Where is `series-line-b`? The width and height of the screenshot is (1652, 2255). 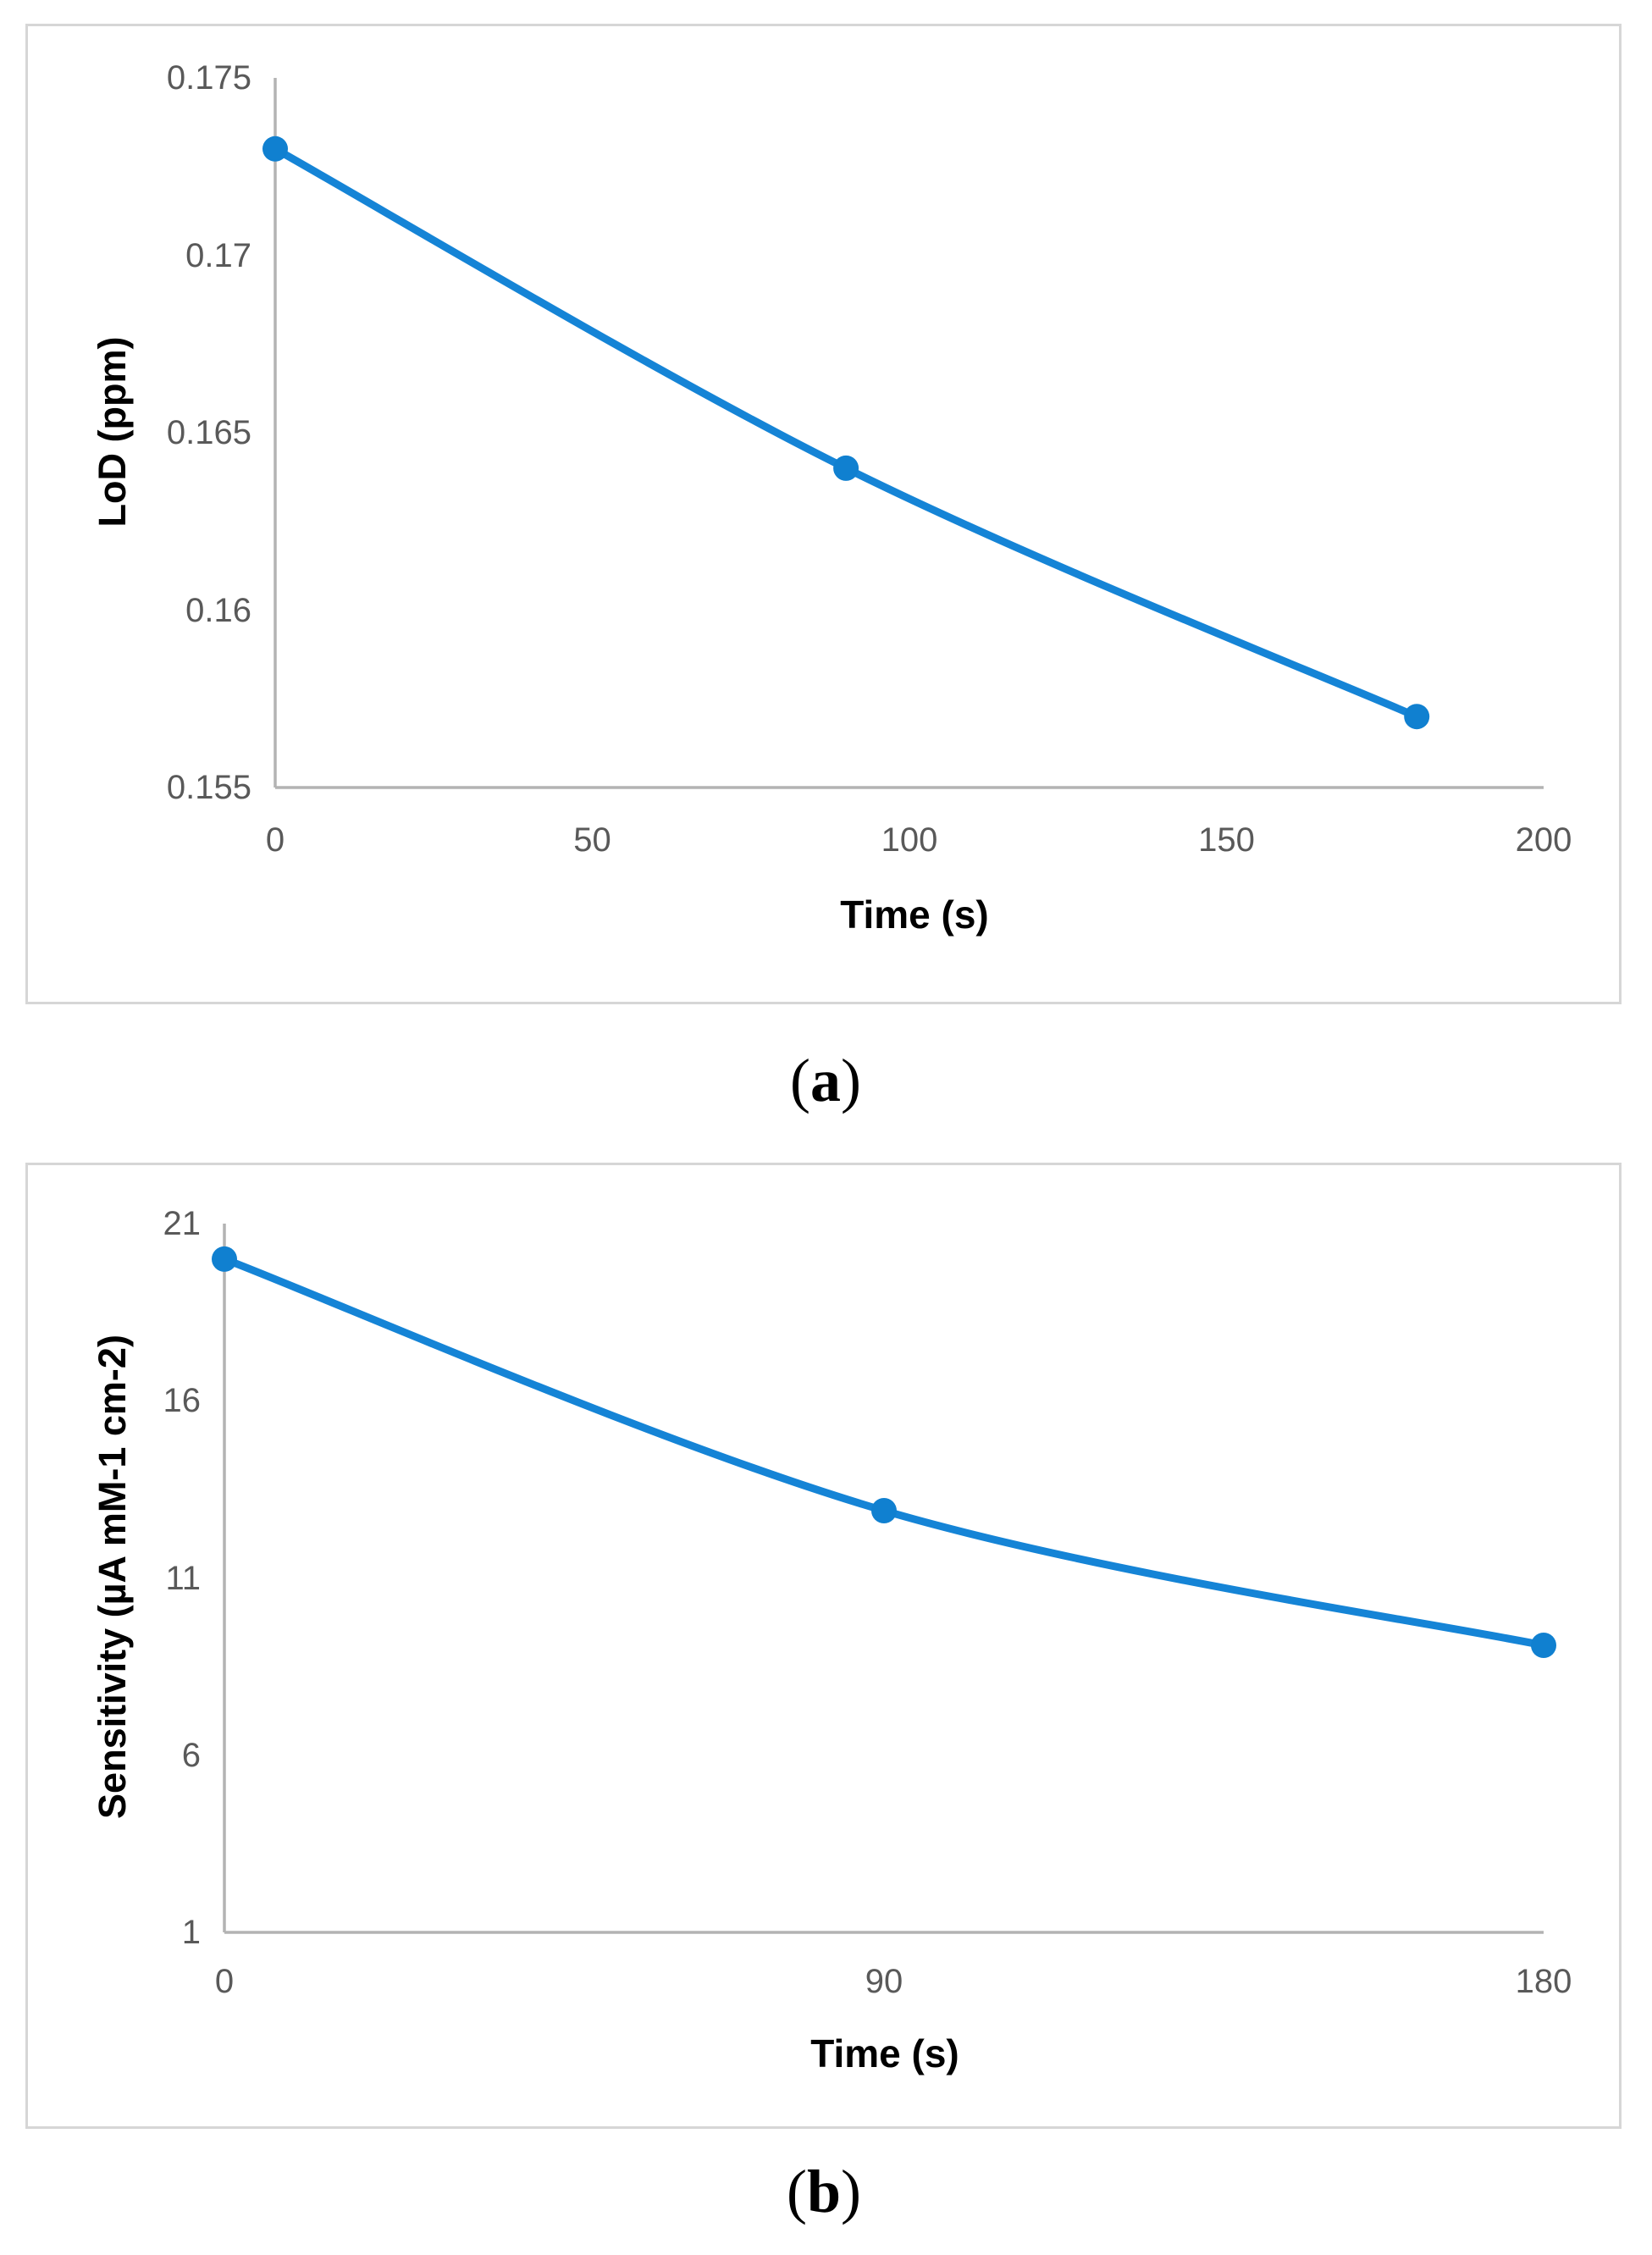
series-line-b is located at coordinates (884, 1452).